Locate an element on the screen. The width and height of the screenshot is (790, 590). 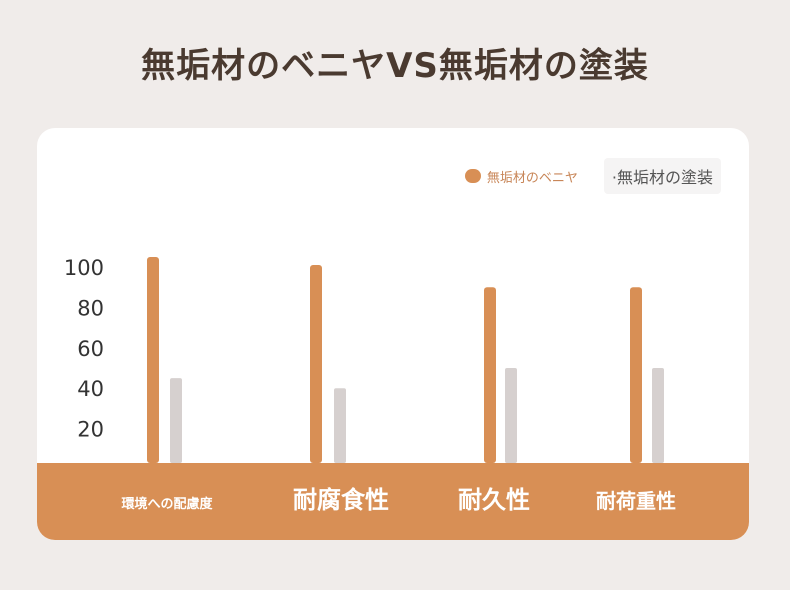
legend: 無垢材のベニヤ ·無垢材の塗装 is located at coordinates (592, 176).